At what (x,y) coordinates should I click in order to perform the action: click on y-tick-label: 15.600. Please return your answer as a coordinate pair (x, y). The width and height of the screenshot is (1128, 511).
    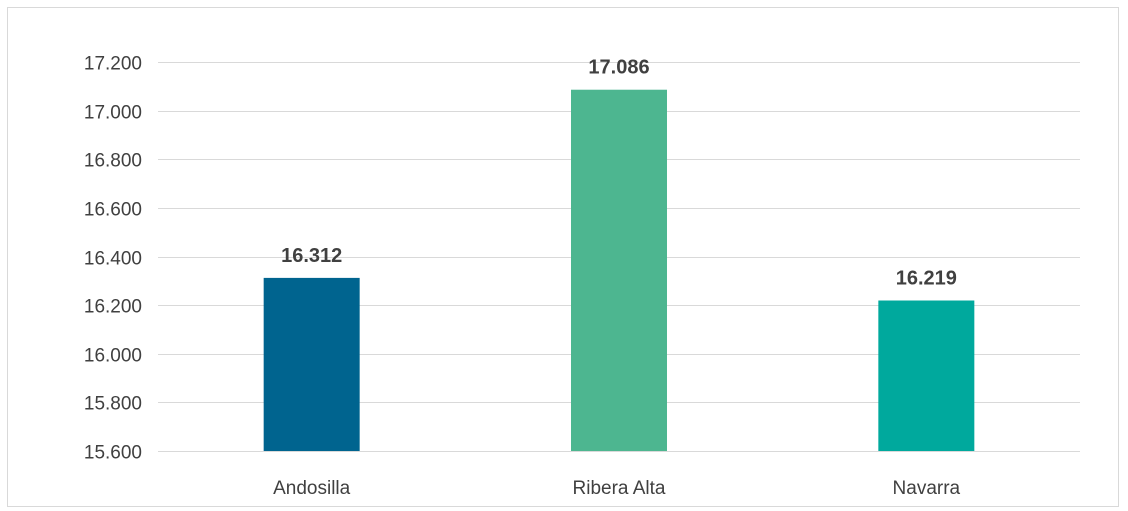
    Looking at the image, I should click on (113, 453).